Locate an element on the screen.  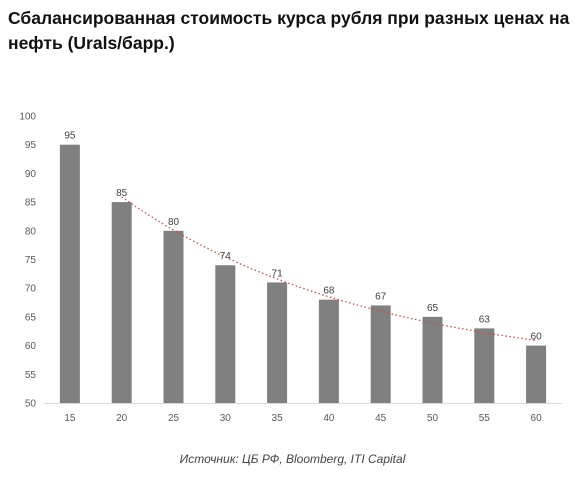
data-label: 80 is located at coordinates (174, 222).